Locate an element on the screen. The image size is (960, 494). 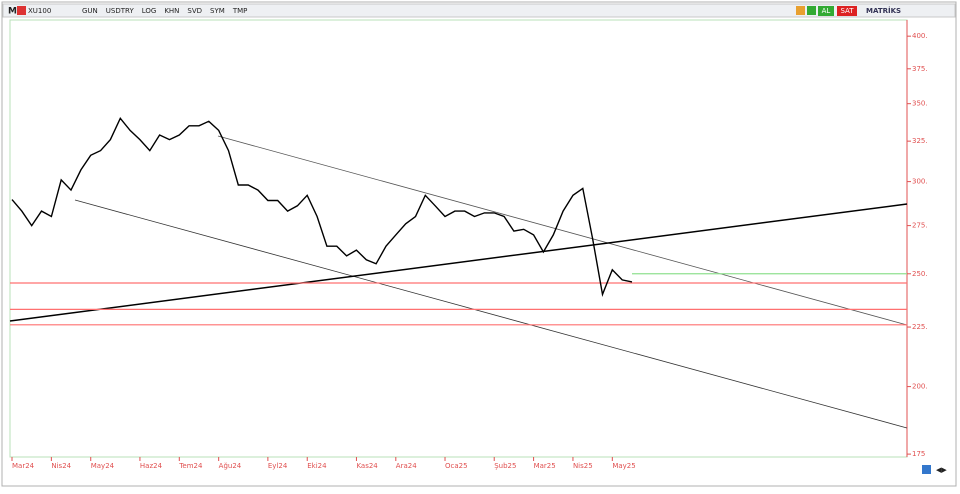
y-tick-label: 400. is located at coordinates (920, 36).